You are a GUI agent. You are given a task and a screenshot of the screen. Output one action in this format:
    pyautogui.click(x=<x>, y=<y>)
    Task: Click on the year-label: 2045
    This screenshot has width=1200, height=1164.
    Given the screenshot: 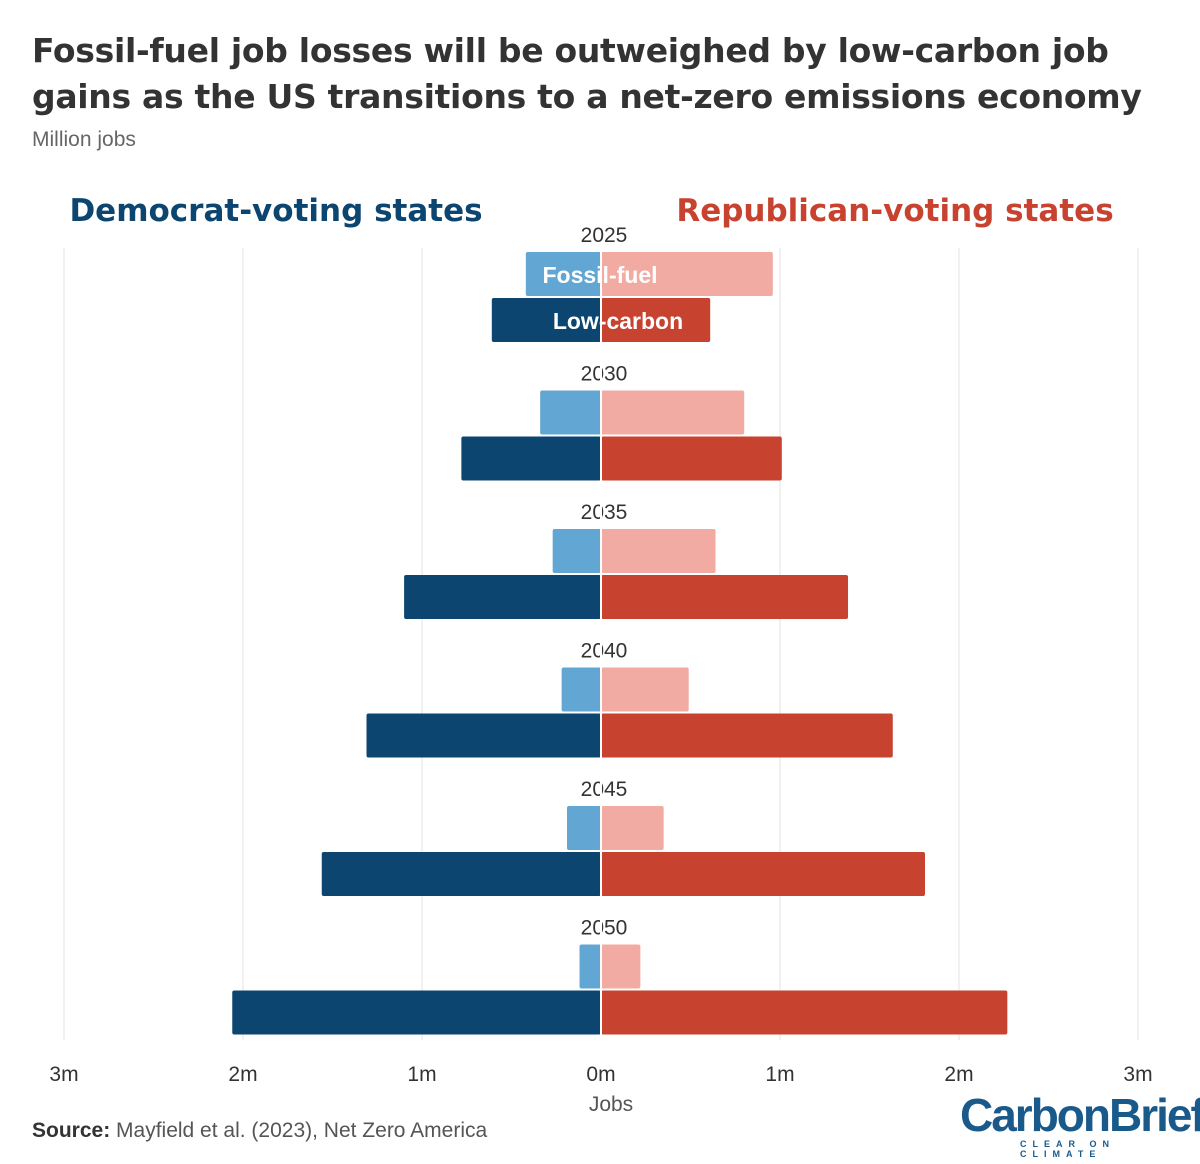 What is the action you would take?
    pyautogui.click(x=604, y=789)
    